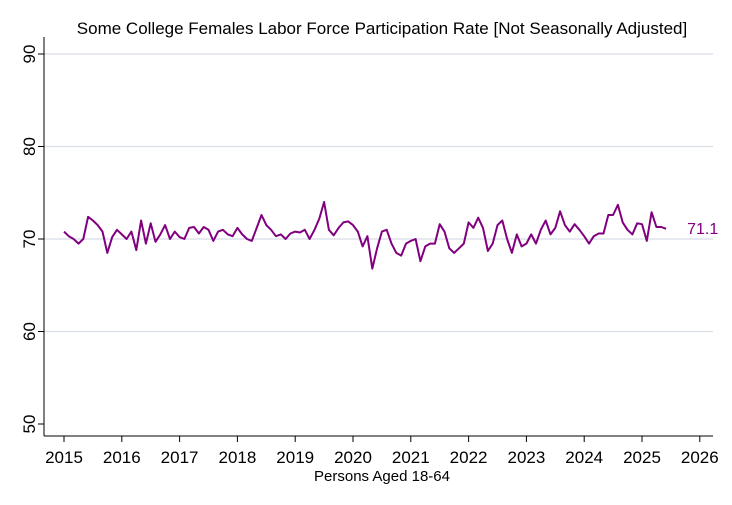 The height and width of the screenshot is (505, 732). I want to click on y-axis-ticks: 50 60 70 80 90, so click(32, 239).